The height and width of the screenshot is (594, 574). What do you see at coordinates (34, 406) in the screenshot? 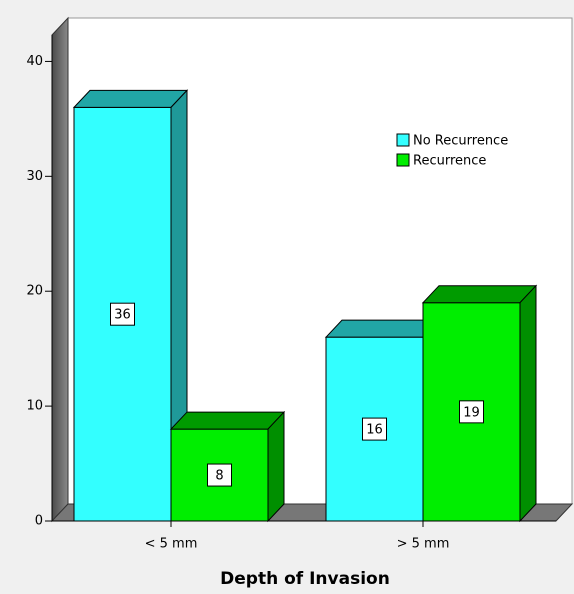
I see `y-tick-label: 10` at bounding box center [34, 406].